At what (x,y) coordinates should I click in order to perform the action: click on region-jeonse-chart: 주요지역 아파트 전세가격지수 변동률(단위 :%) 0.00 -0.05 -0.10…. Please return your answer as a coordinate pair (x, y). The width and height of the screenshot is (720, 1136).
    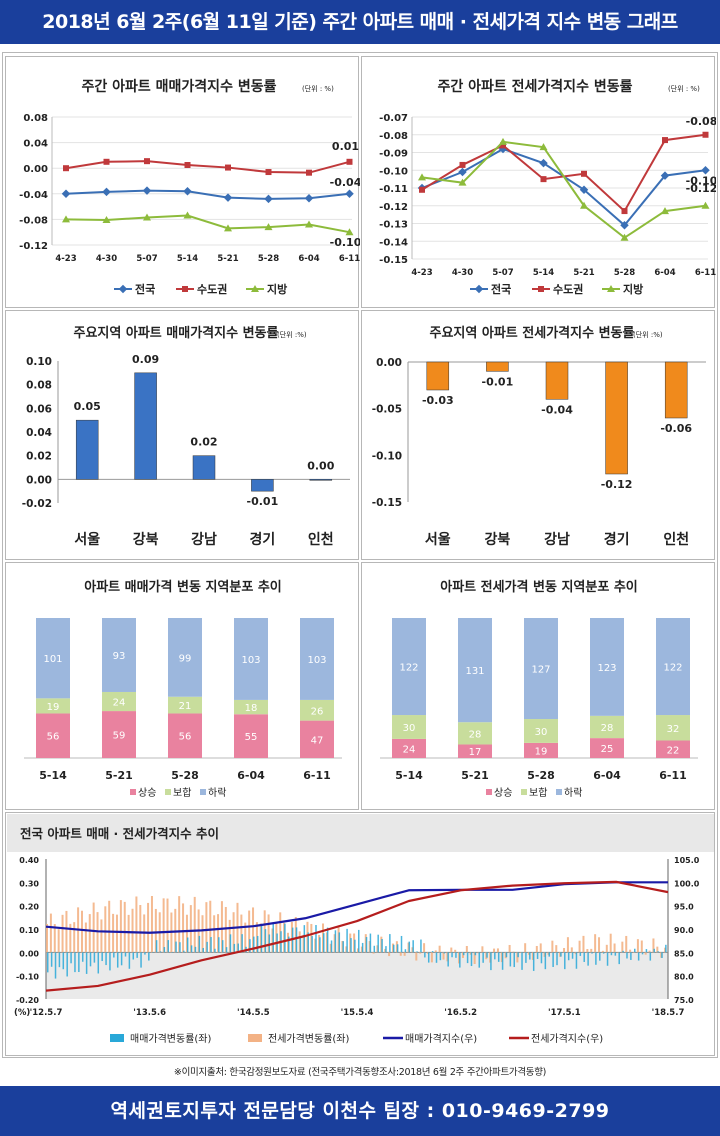
    Looking at the image, I should click on (539, 436).